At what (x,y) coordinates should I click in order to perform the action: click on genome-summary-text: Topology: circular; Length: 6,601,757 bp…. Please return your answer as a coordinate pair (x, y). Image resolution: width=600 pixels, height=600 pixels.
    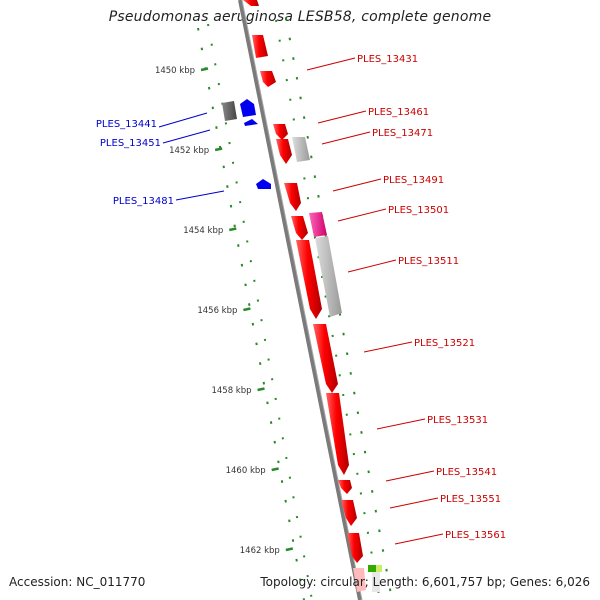
    Looking at the image, I should click on (425, 582).